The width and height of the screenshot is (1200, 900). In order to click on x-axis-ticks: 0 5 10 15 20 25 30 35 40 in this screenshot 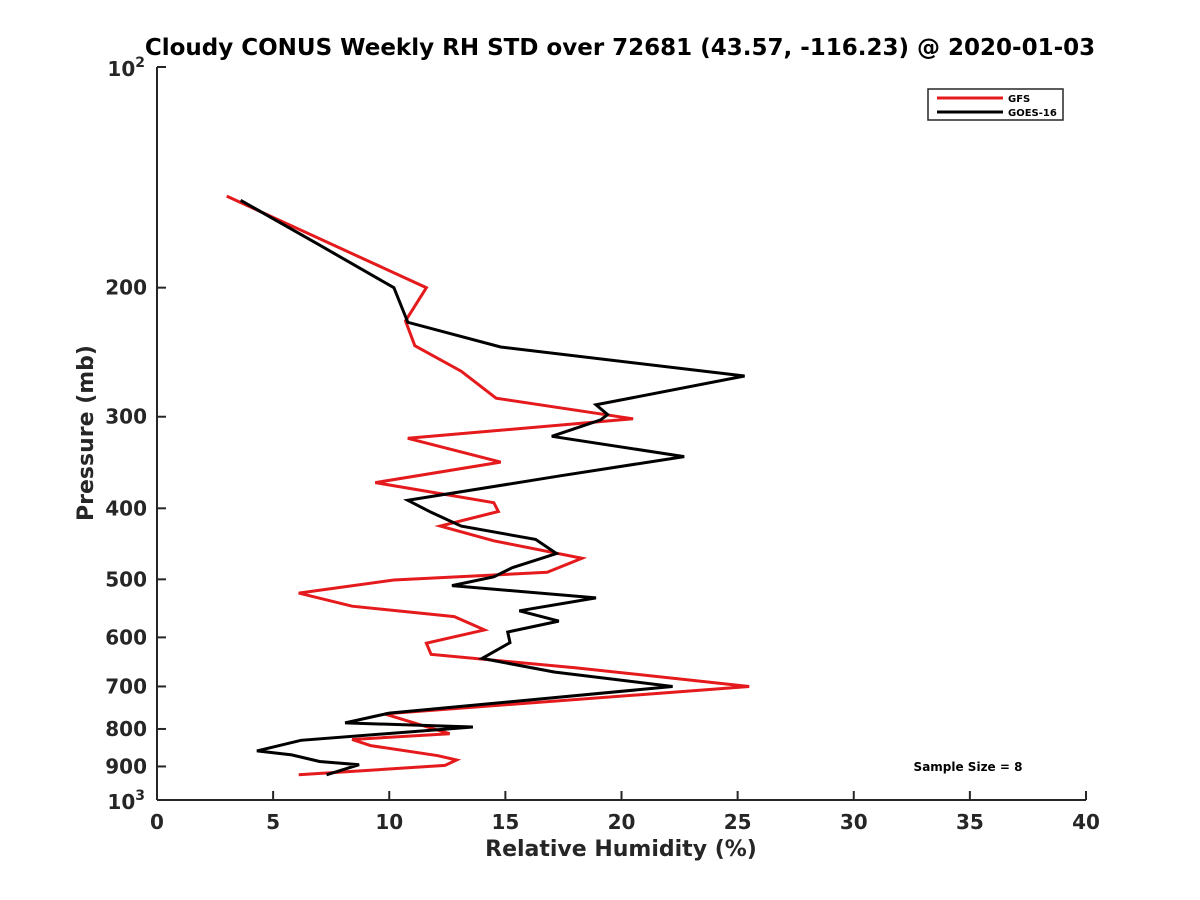, I will do `click(625, 812)`.